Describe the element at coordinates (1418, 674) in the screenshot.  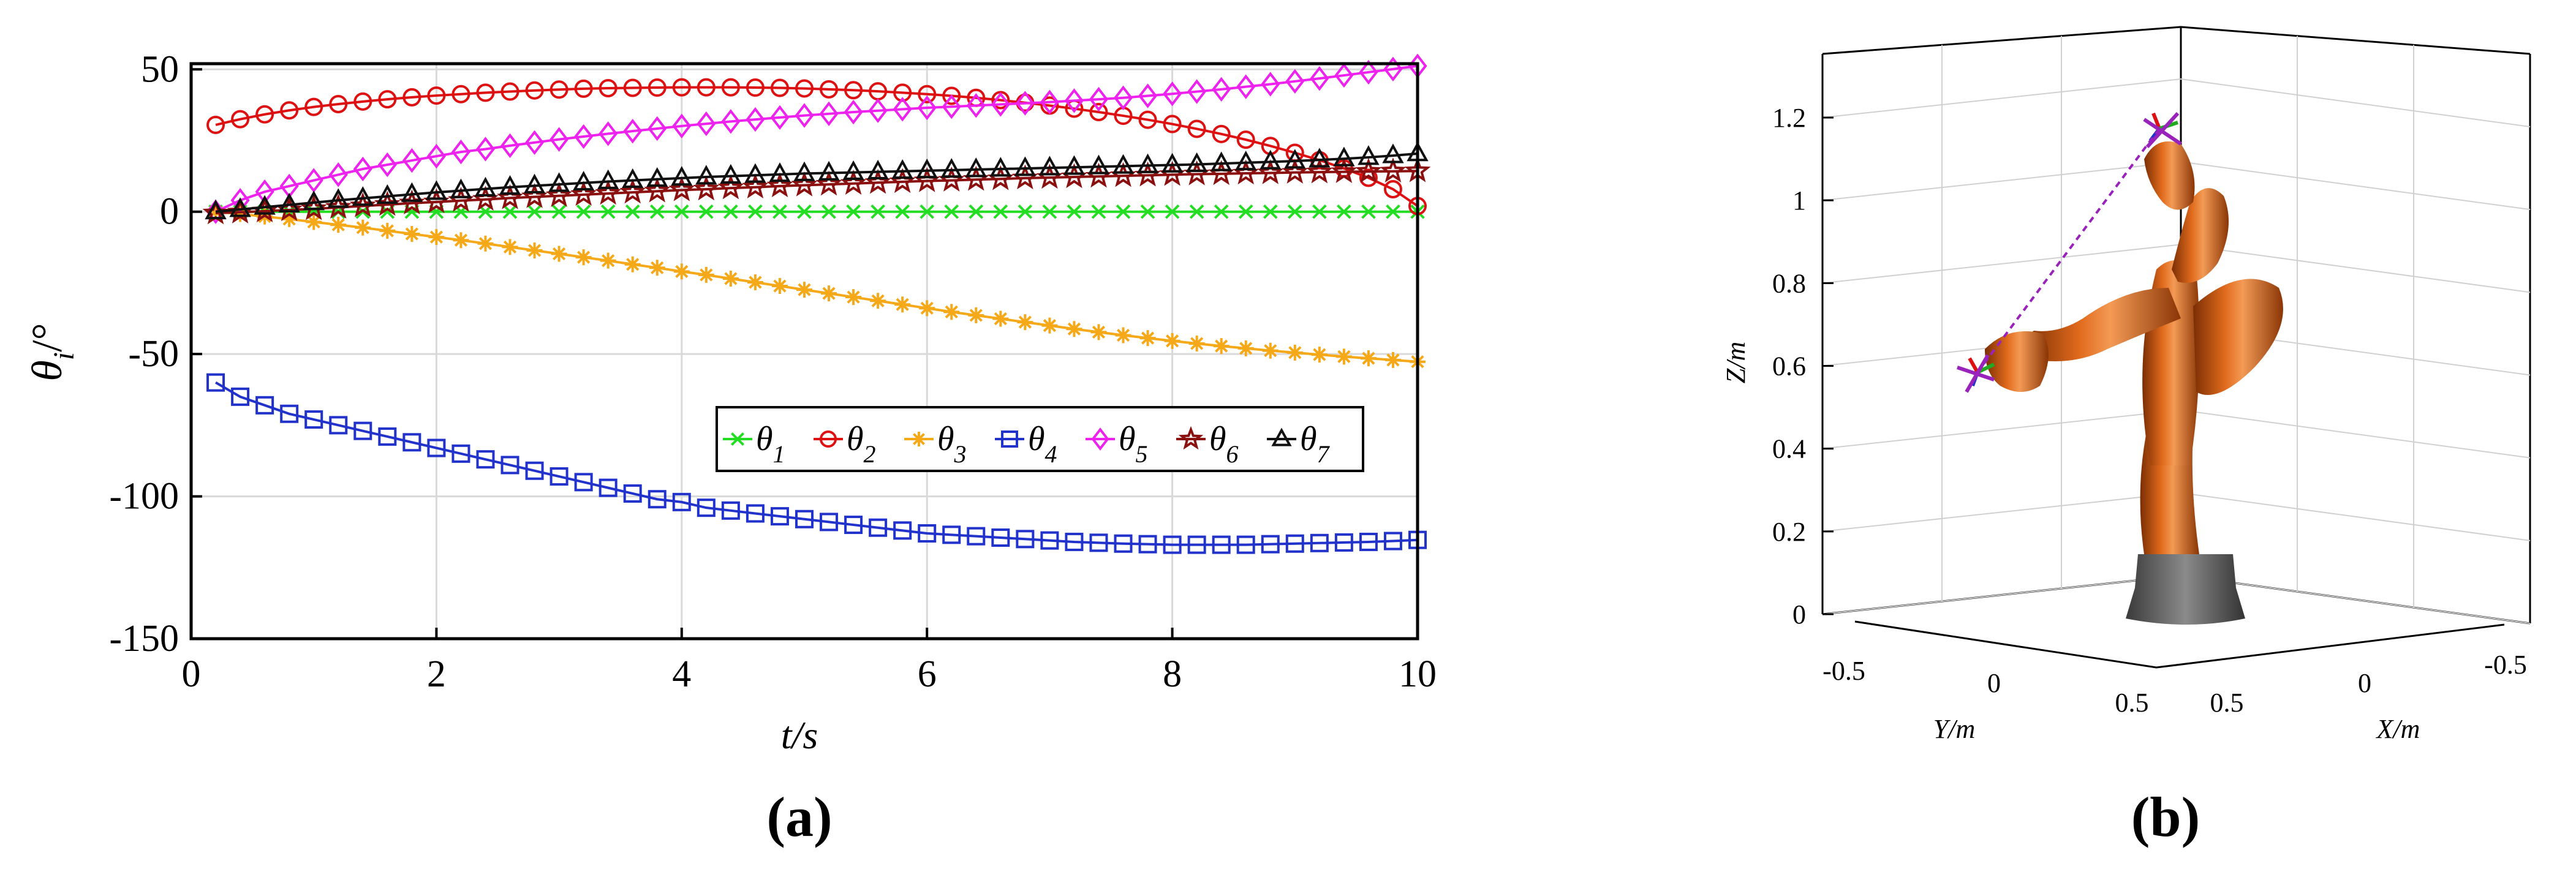
I see `x-tick-label: 10` at that location.